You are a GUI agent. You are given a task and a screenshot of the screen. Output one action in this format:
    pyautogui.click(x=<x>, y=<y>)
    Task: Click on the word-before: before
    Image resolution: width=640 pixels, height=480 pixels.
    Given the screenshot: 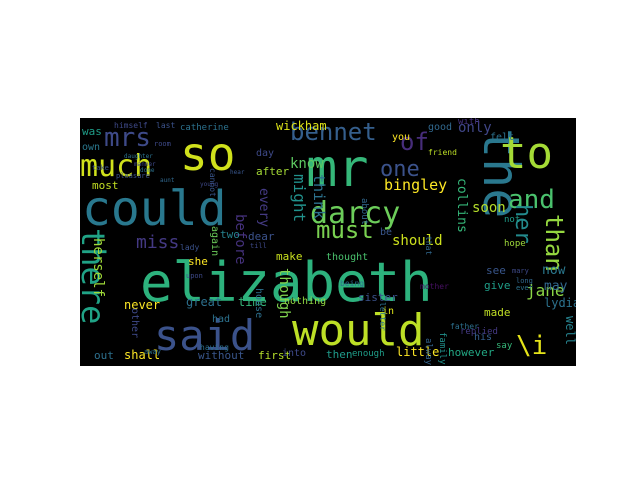 What is the action you would take?
    pyautogui.click(x=240, y=239)
    